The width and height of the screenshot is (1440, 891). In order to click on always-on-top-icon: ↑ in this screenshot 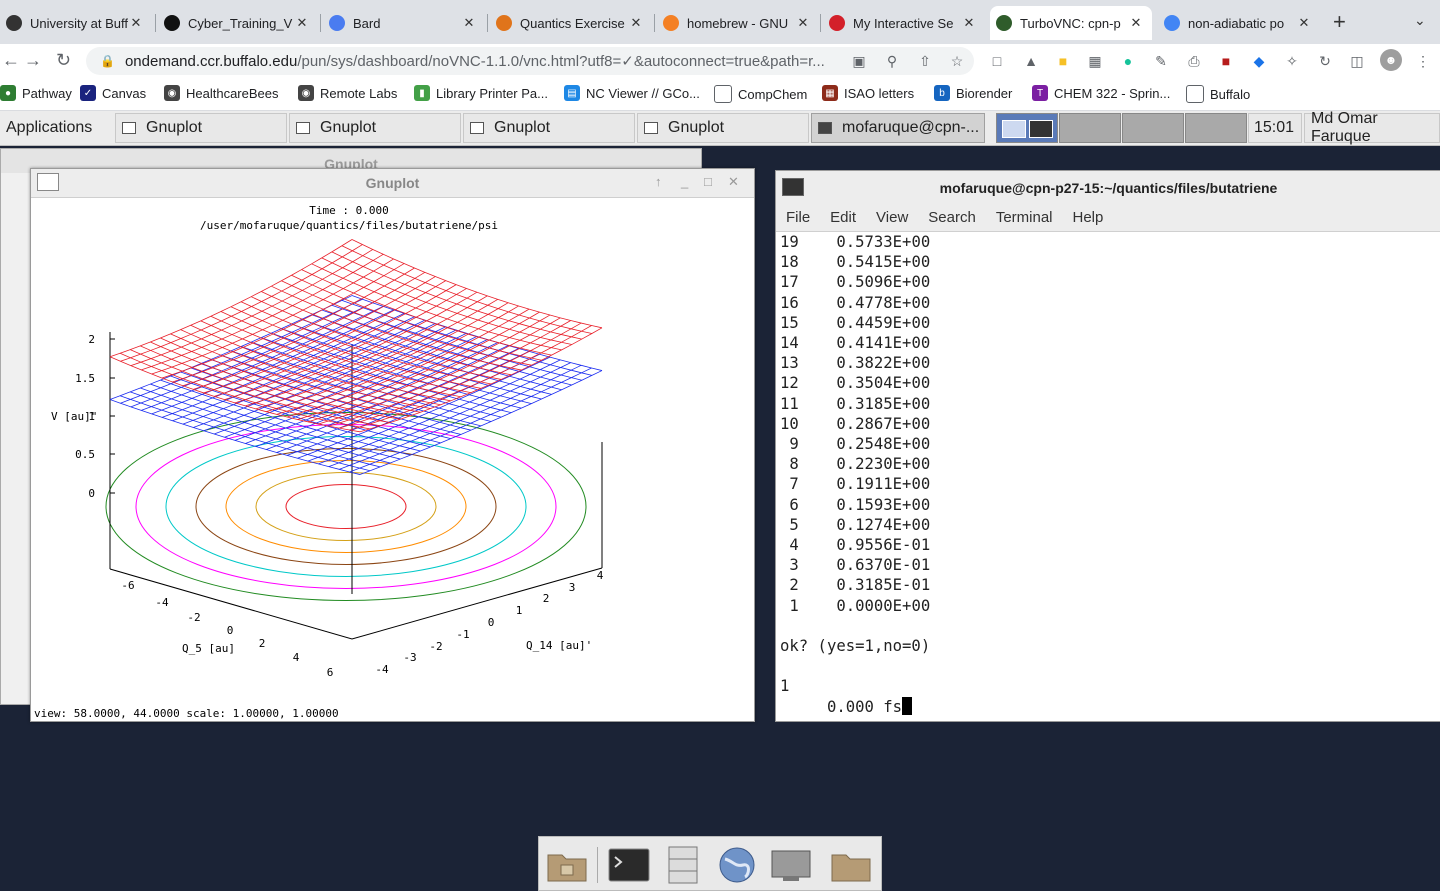, I will do `click(658, 181)`.